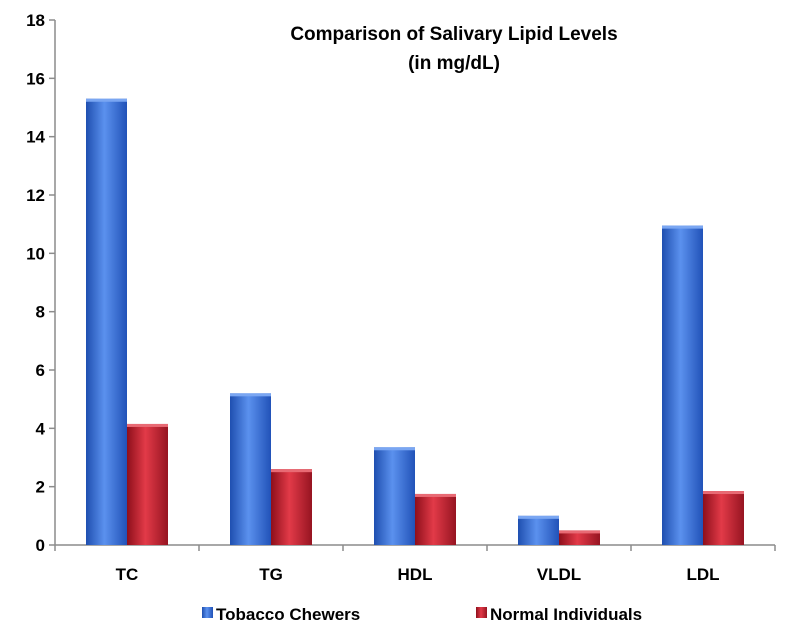 The image size is (793, 636). Describe the element at coordinates (723, 493) in the screenshot. I see `bar-normal-individuals-ldl-cap` at that location.